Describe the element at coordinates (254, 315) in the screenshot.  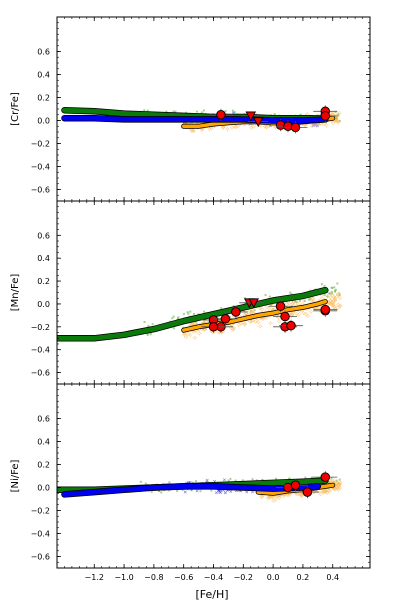
I see `bulge-trend-line` at that location.